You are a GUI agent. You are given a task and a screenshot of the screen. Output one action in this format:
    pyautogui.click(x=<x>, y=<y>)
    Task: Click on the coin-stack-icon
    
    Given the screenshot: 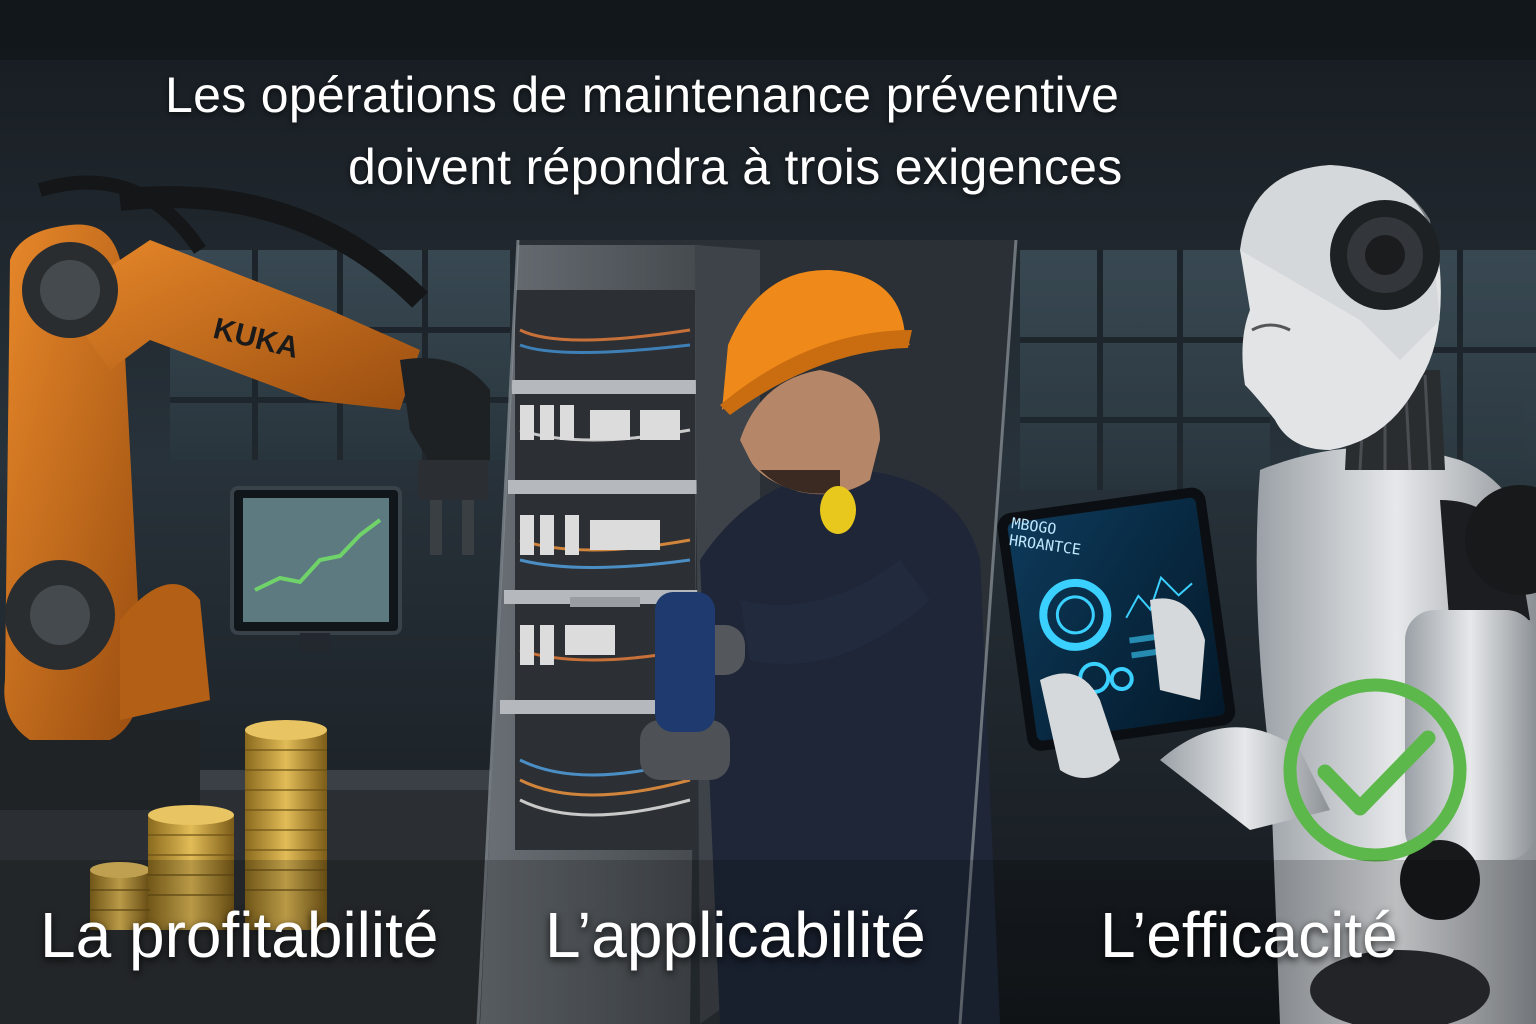 What is the action you would take?
    pyautogui.click(x=208, y=825)
    